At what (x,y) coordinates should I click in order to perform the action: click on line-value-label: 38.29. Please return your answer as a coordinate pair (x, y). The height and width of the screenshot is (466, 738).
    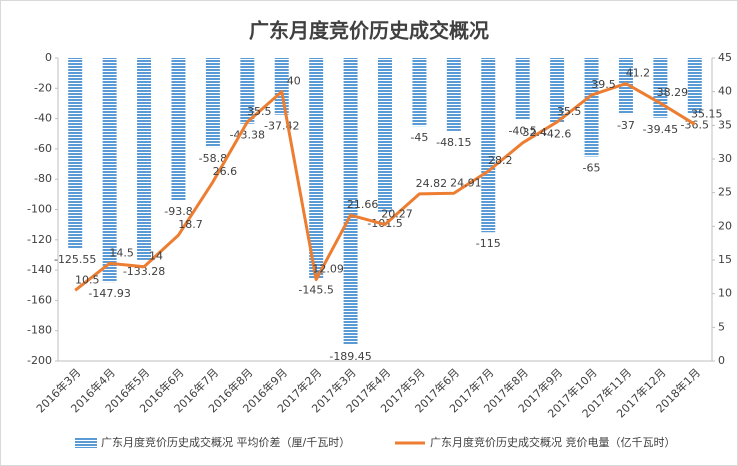
    Looking at the image, I should click on (673, 92).